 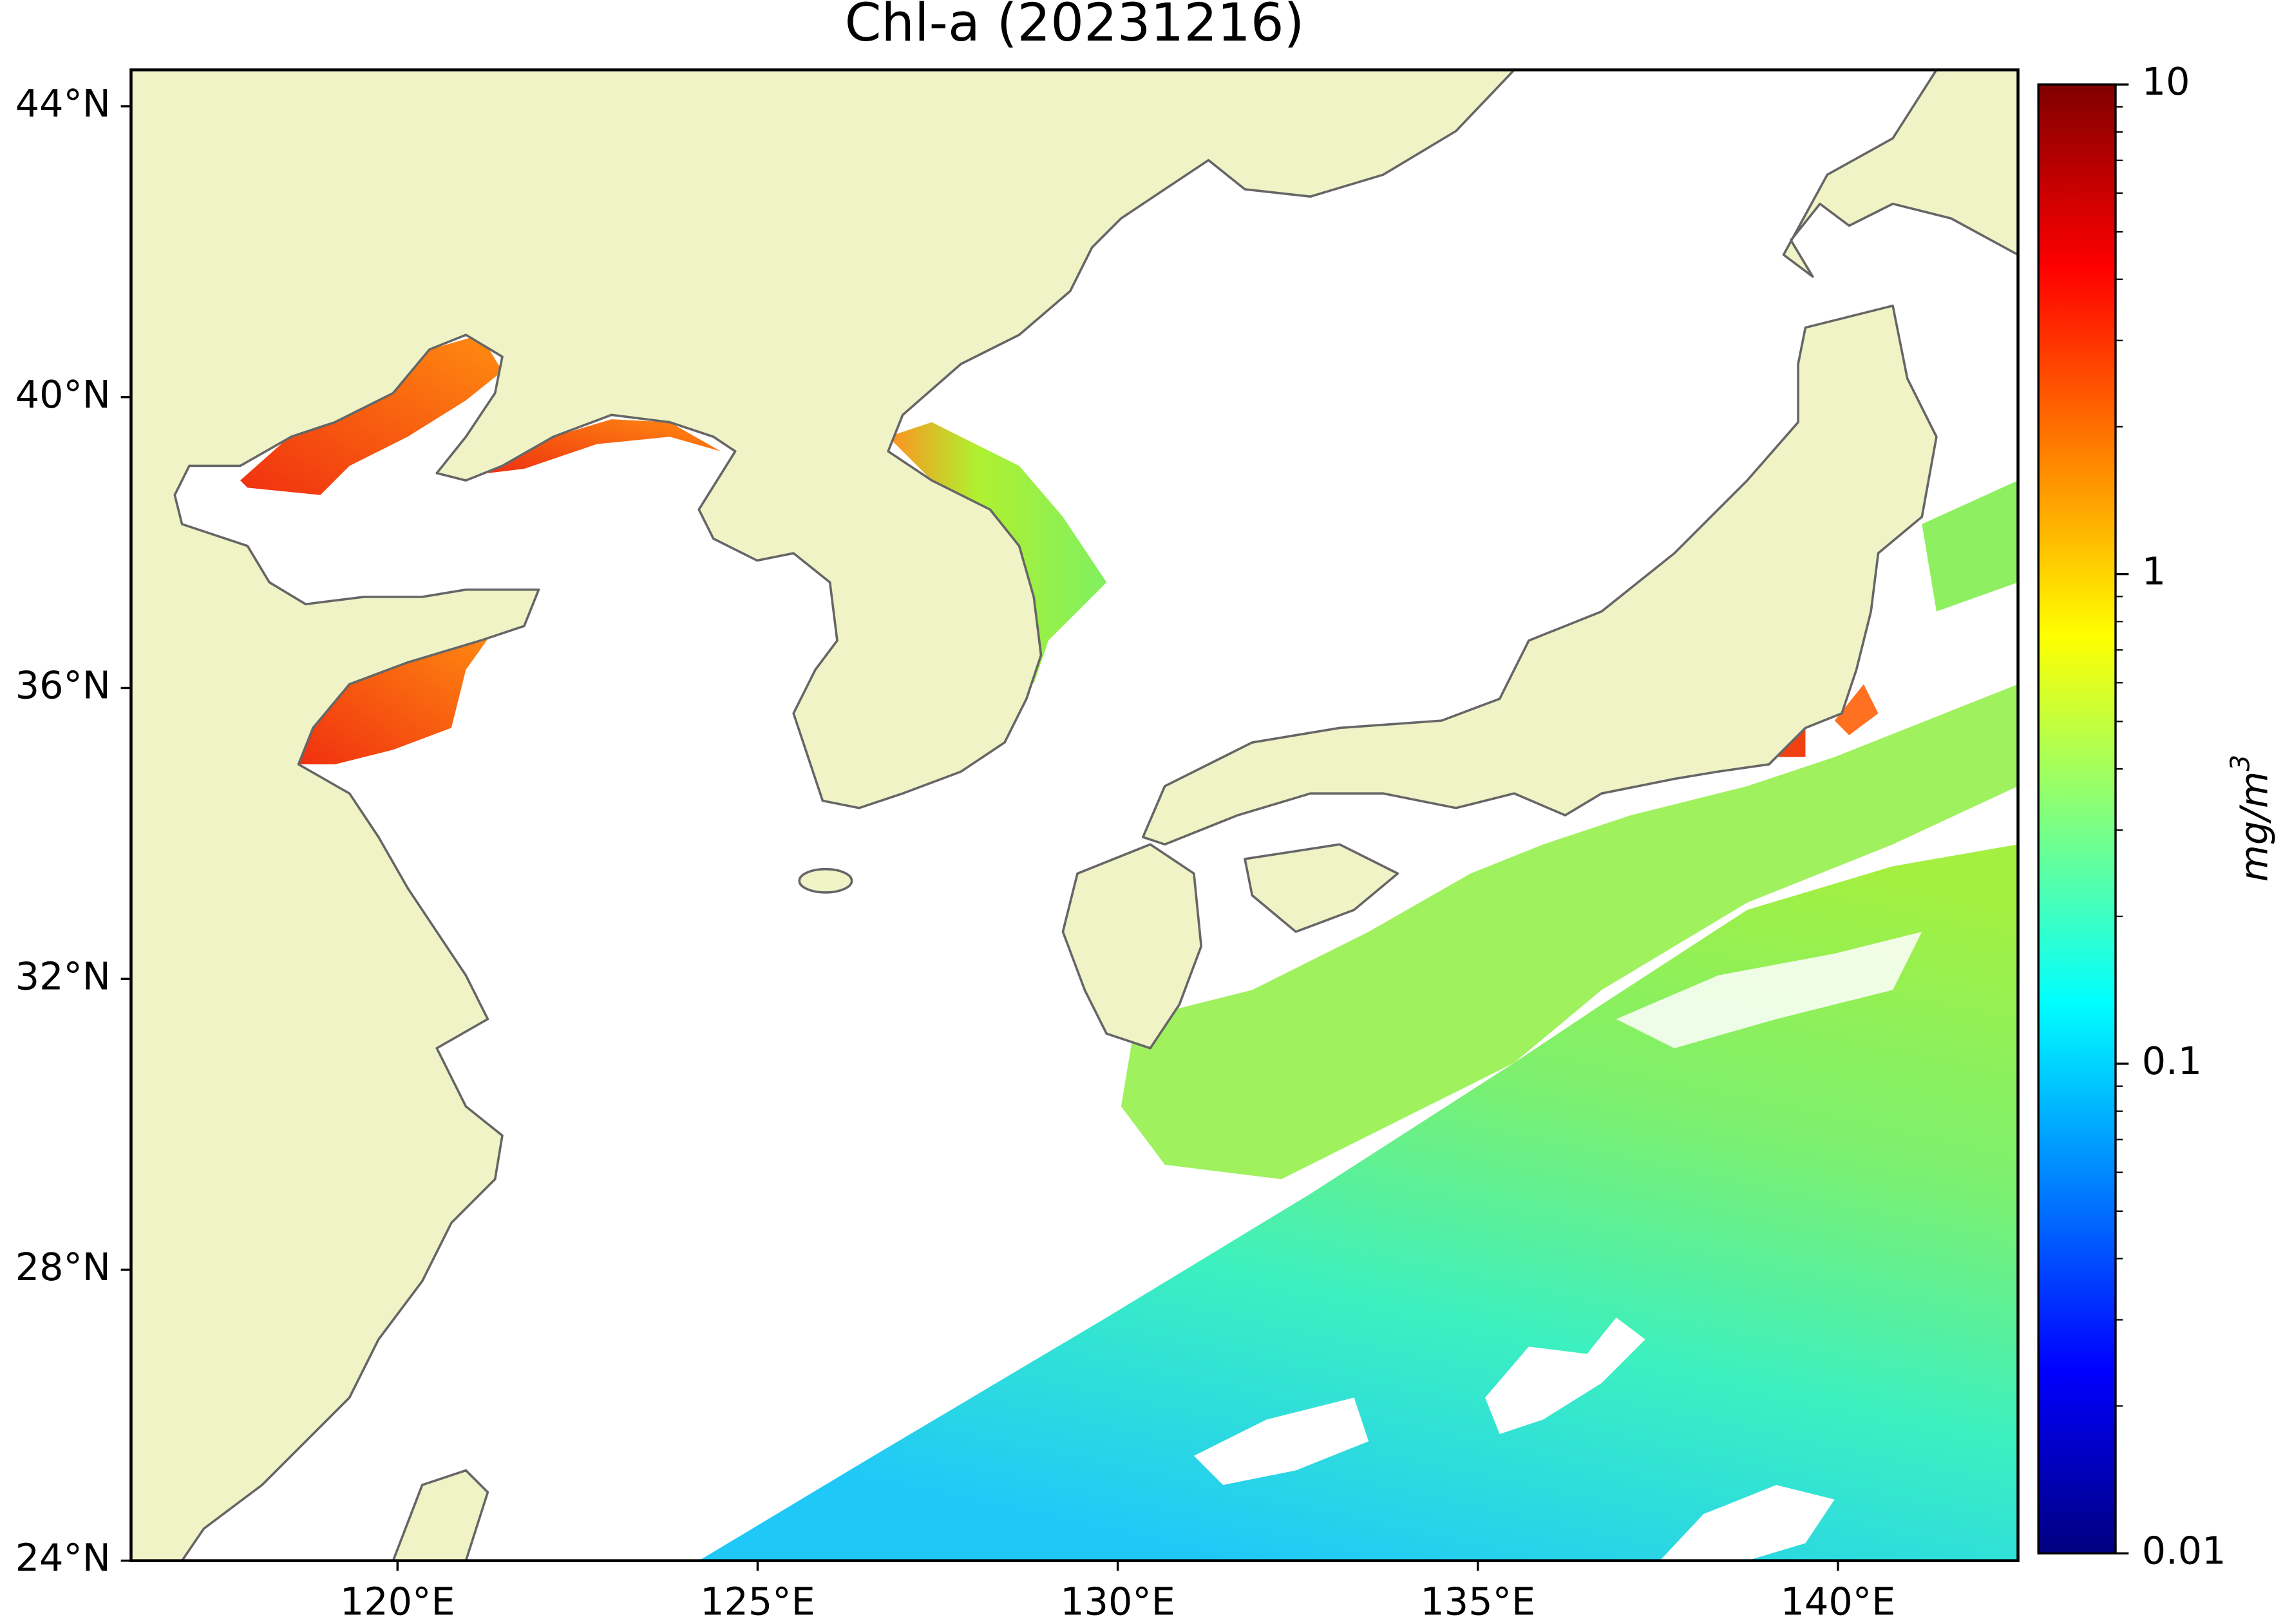 What do you see at coordinates (2154, 571) in the screenshot?
I see `colorbar-tick-label: 1` at bounding box center [2154, 571].